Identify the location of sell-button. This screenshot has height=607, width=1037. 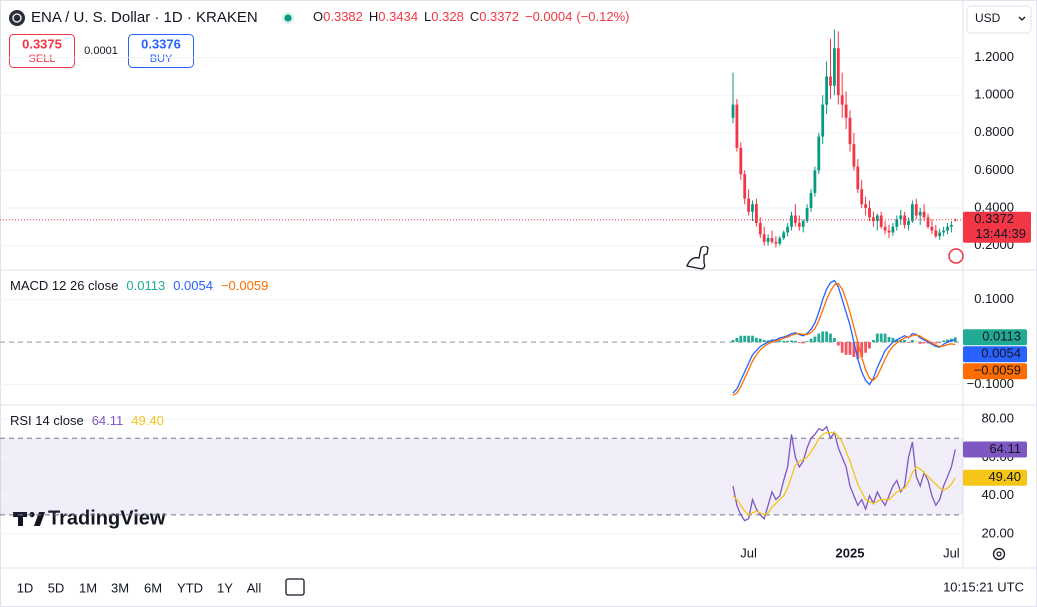
(42, 51).